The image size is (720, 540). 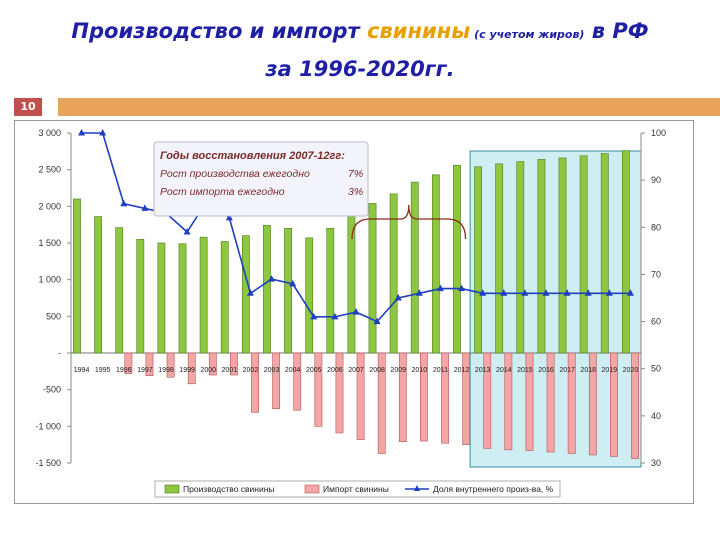 What do you see at coordinates (166, 370) in the screenshot?
I see `category-label: 1998` at bounding box center [166, 370].